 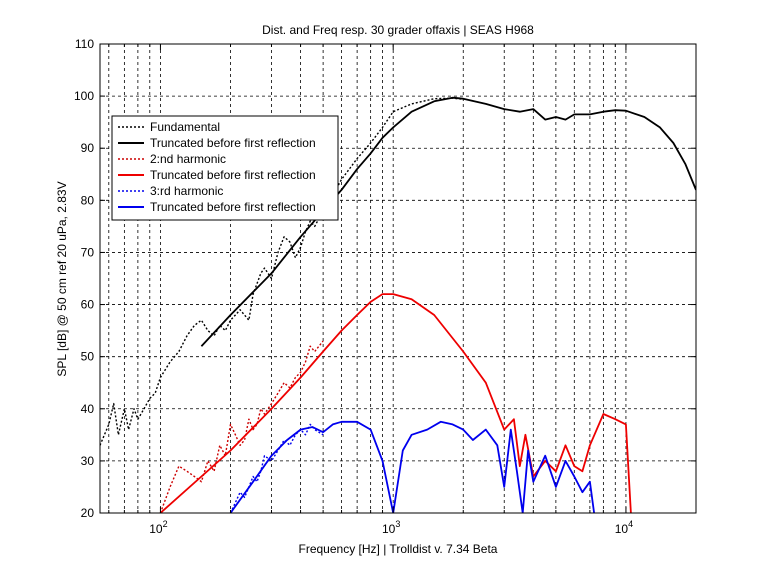 What do you see at coordinates (88, 252) in the screenshot?
I see `y-tick-label: 70` at bounding box center [88, 252].